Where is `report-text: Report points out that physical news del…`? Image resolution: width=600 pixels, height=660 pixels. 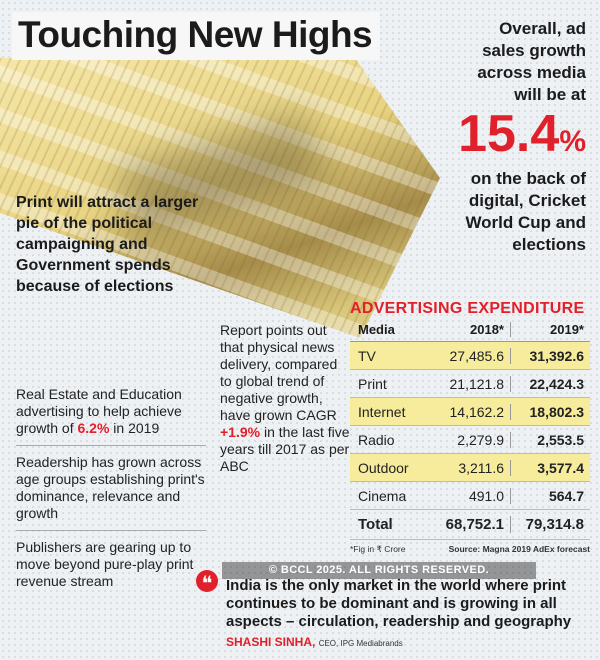
report-text: Report points out that physical news del… is located at coordinates (279, 372).